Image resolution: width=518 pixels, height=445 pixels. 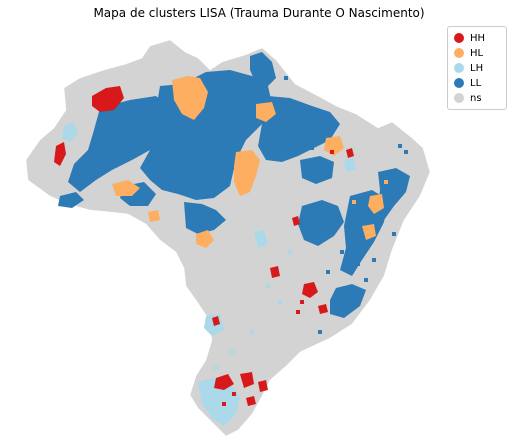 What do you see at coordinates (468, 53) in the screenshot?
I see `legend-item-hl: HL` at bounding box center [468, 53].